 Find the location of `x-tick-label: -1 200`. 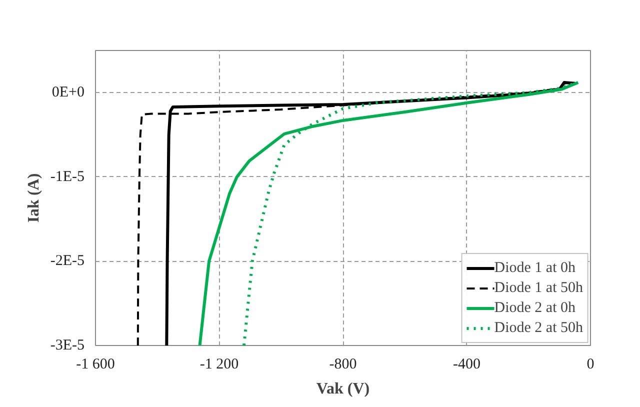

x-tick-label: -1 200 is located at coordinates (219, 364).